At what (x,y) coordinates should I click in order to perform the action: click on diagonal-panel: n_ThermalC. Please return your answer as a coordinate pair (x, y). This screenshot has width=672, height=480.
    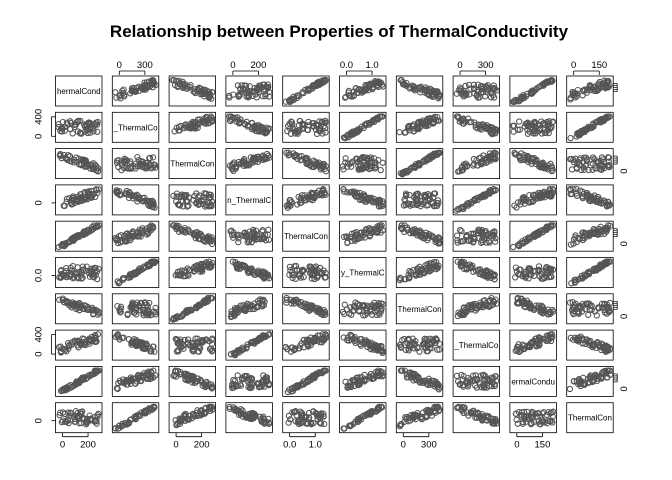
    Looking at the image, I should click on (249, 200).